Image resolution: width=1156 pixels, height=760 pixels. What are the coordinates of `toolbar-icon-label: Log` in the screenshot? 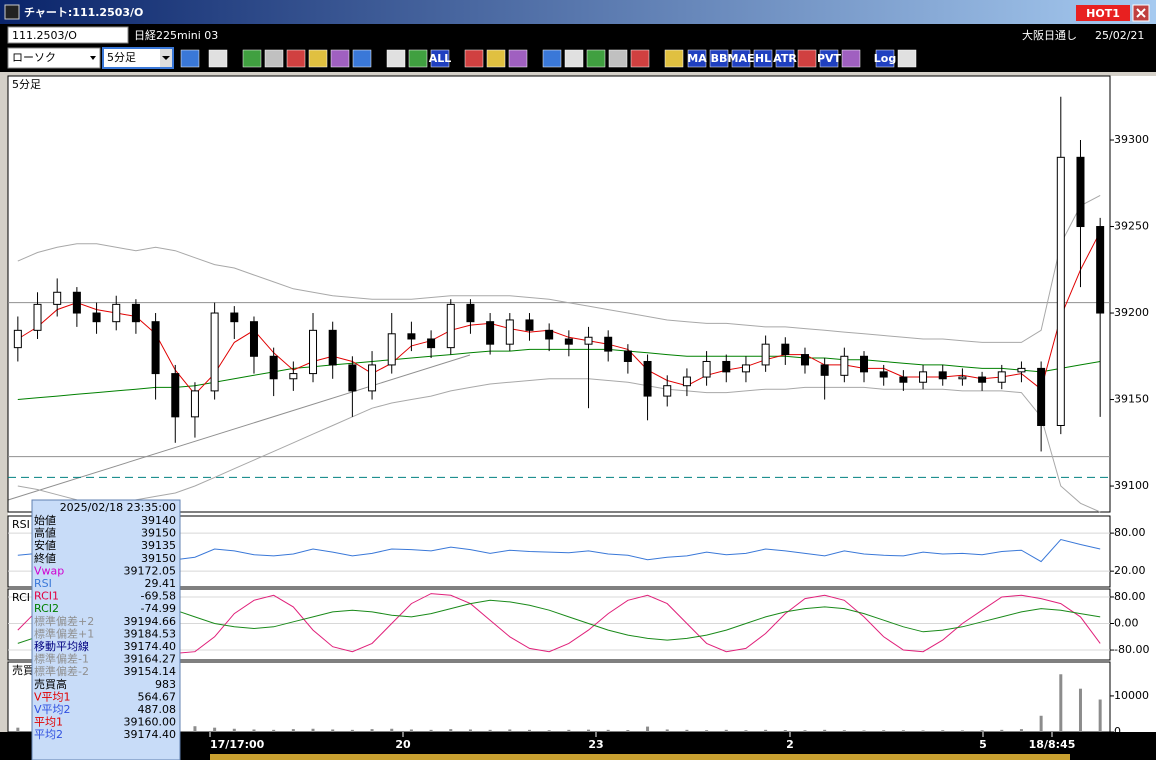 It's located at (885, 58).